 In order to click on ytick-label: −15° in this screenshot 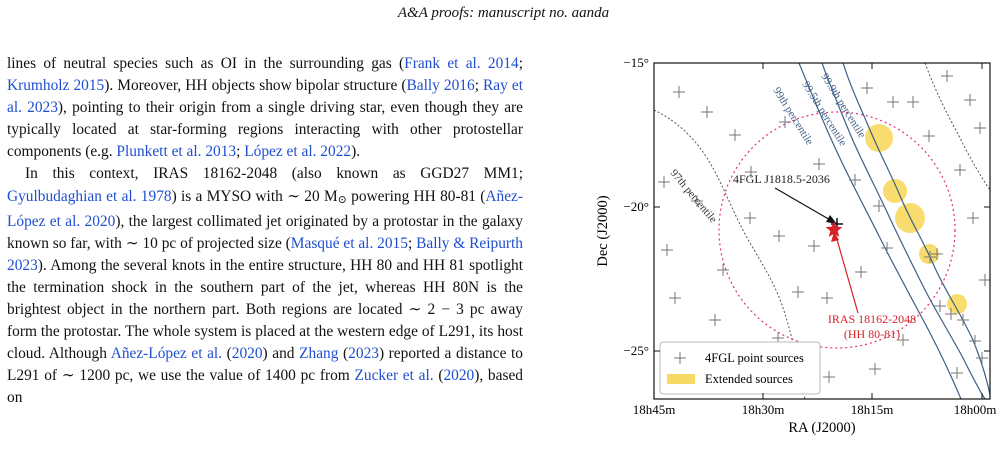, I will do `click(636, 62)`.